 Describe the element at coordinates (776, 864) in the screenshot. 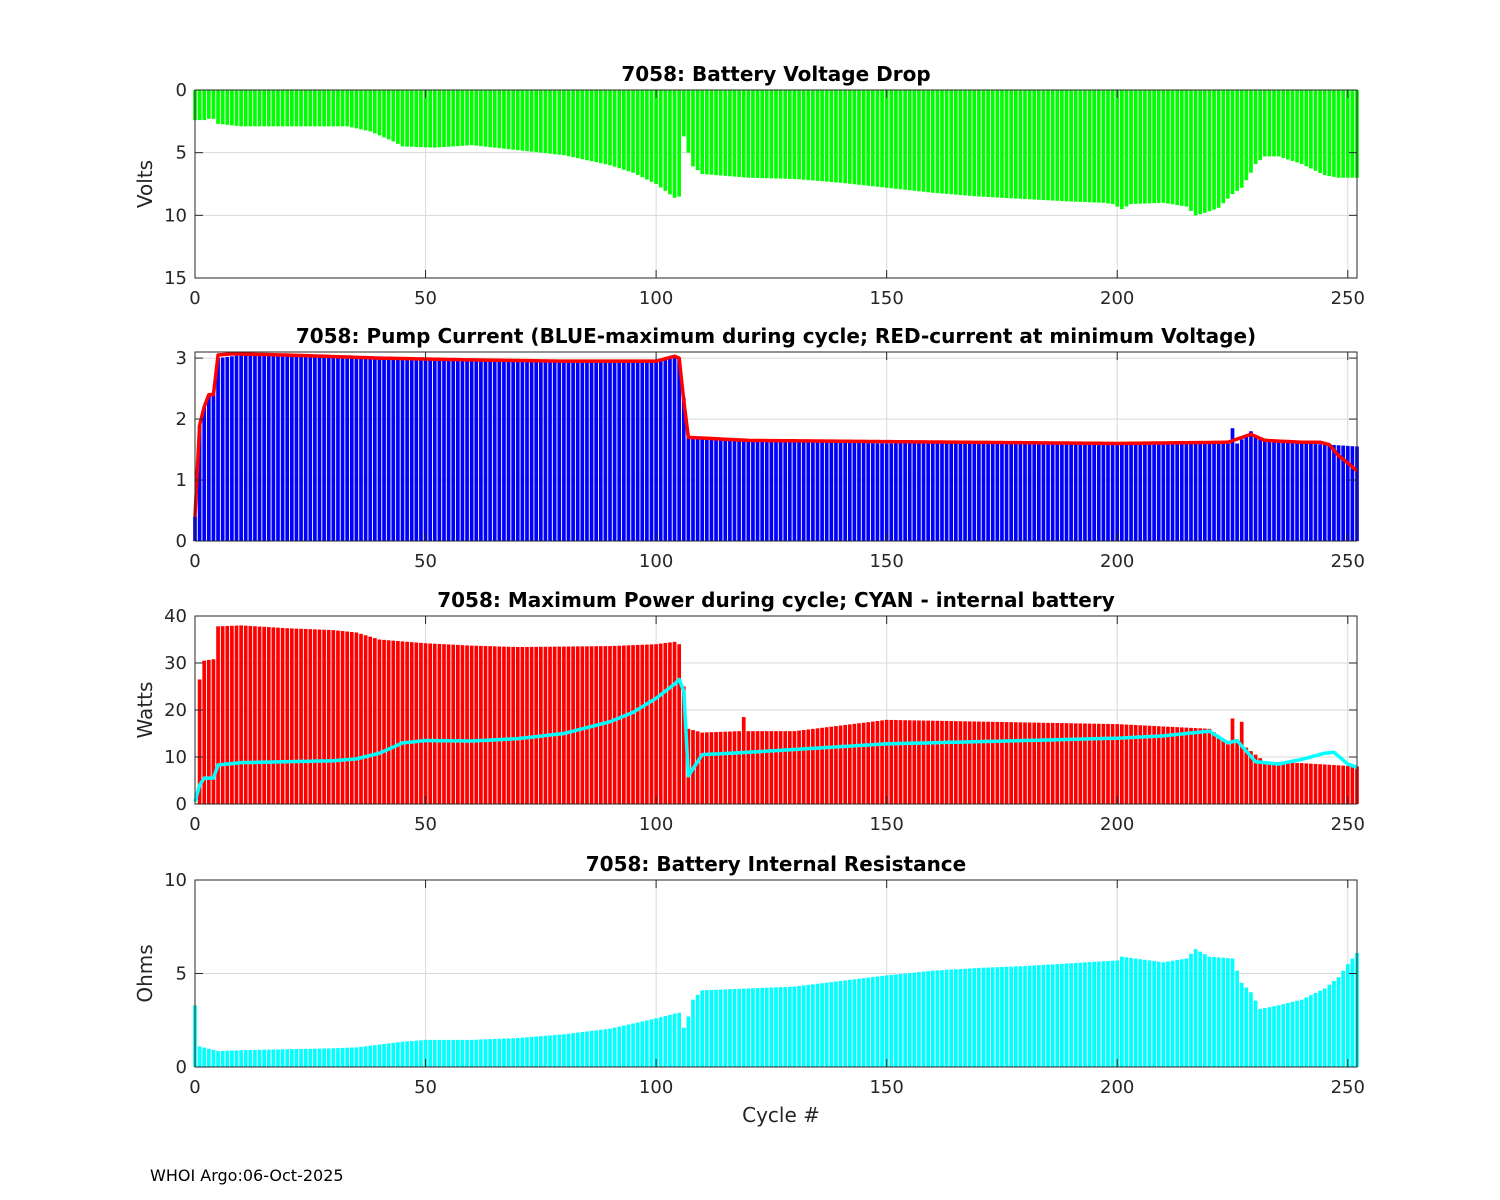

I see `chart-title: 7058: Battery Internal Resistance` at that location.